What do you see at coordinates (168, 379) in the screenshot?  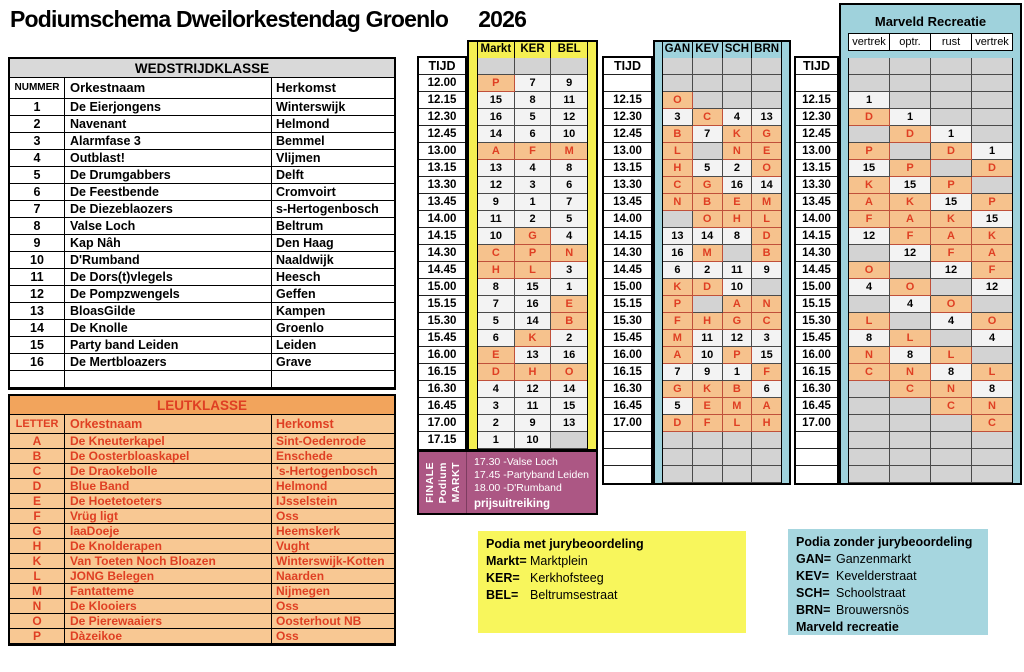 I see `klasse-cell` at bounding box center [168, 379].